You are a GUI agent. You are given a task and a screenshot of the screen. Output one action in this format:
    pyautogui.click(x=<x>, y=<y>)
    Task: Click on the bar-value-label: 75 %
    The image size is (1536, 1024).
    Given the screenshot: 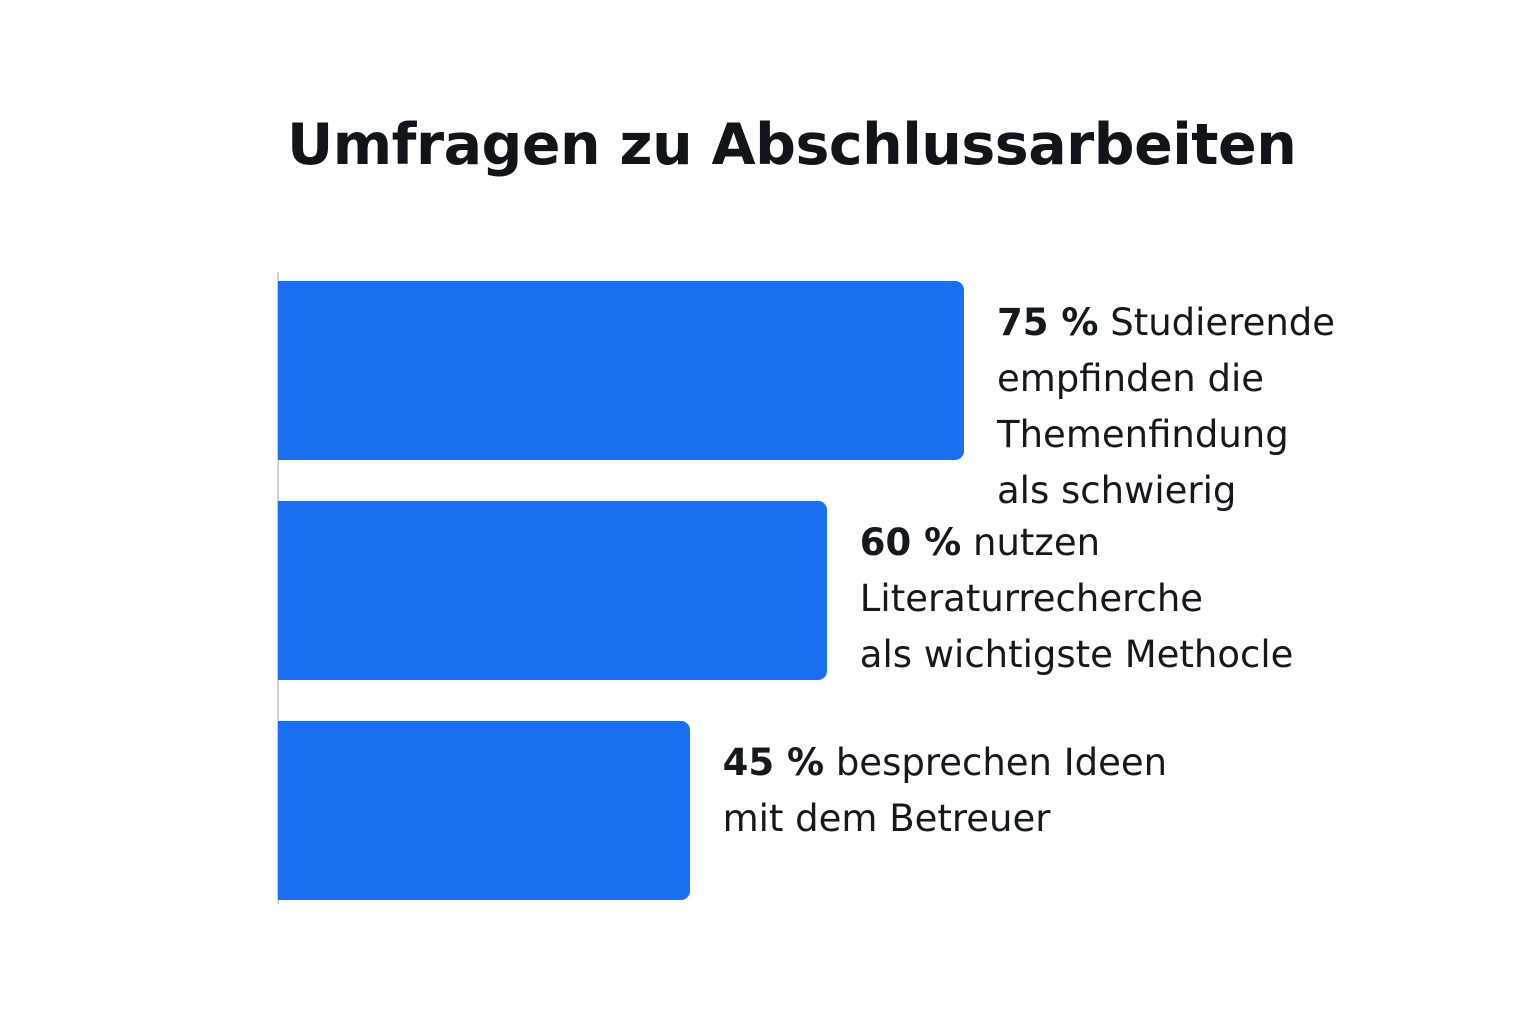 What is the action you would take?
    pyautogui.click(x=1048, y=322)
    